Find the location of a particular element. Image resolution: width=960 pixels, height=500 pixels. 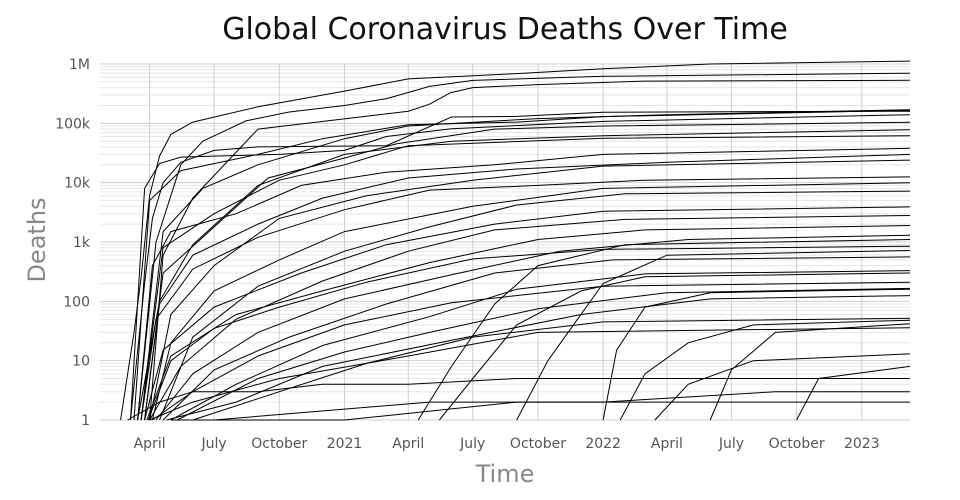

y-axis-title: Deaths is located at coordinates (37, 239).